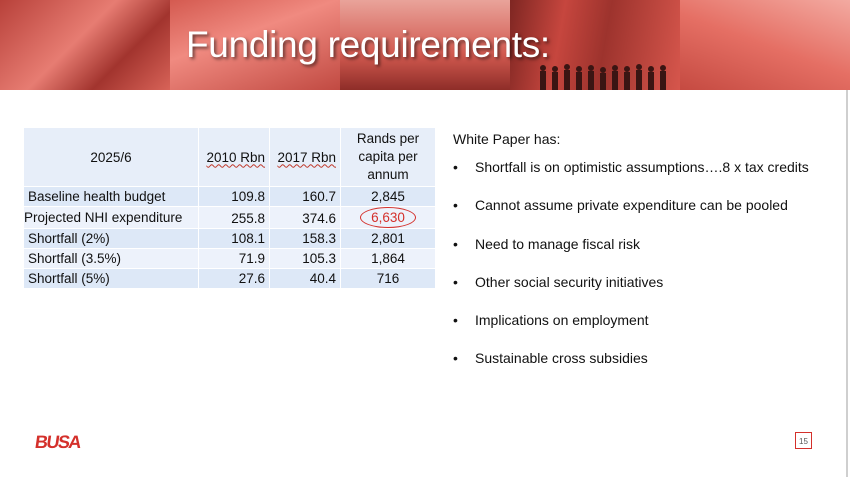 The width and height of the screenshot is (850, 477). I want to click on row-label: Shortfall (3.5%), so click(111, 258).